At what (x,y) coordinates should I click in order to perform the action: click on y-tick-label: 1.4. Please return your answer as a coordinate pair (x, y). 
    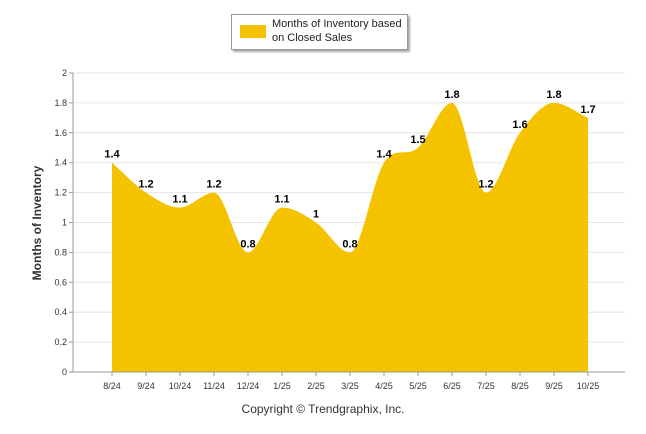
    Looking at the image, I should click on (60, 163).